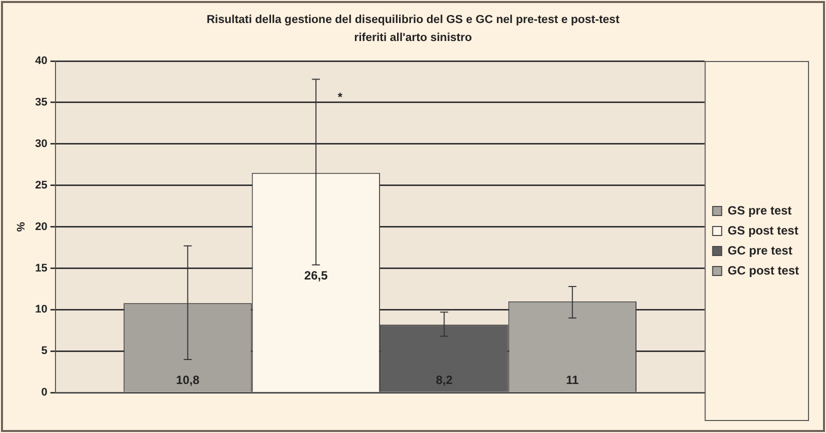 Image resolution: width=826 pixels, height=433 pixels. I want to click on legend-label: GC post test, so click(764, 270).